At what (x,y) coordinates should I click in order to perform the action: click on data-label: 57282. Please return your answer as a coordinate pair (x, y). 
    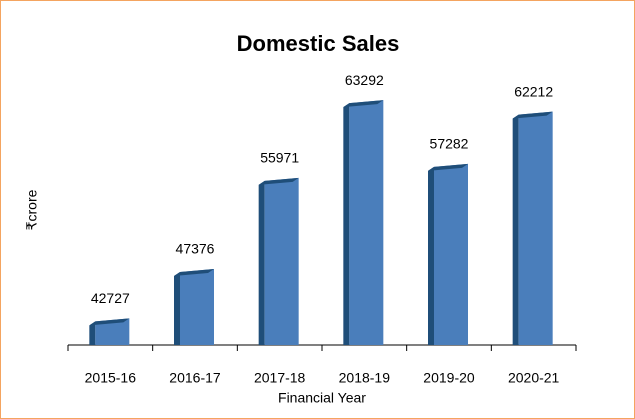
    Looking at the image, I should click on (449, 144).